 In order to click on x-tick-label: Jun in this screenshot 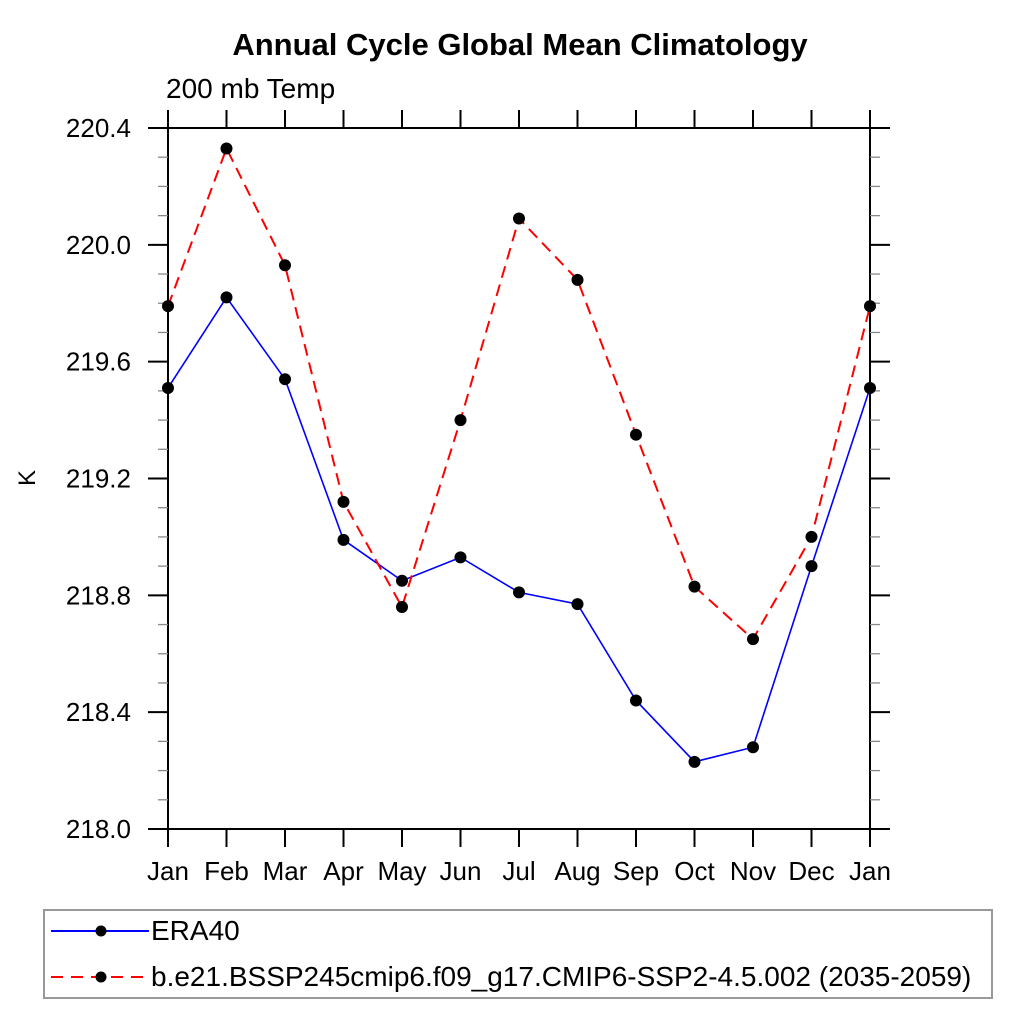, I will do `click(461, 871)`.